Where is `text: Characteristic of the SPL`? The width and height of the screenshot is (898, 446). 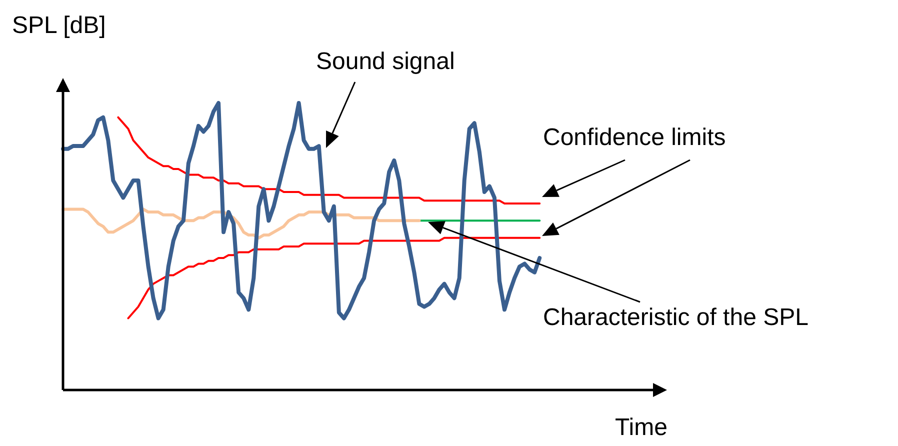
text: Characteristic of the SPL is located at coordinates (675, 318).